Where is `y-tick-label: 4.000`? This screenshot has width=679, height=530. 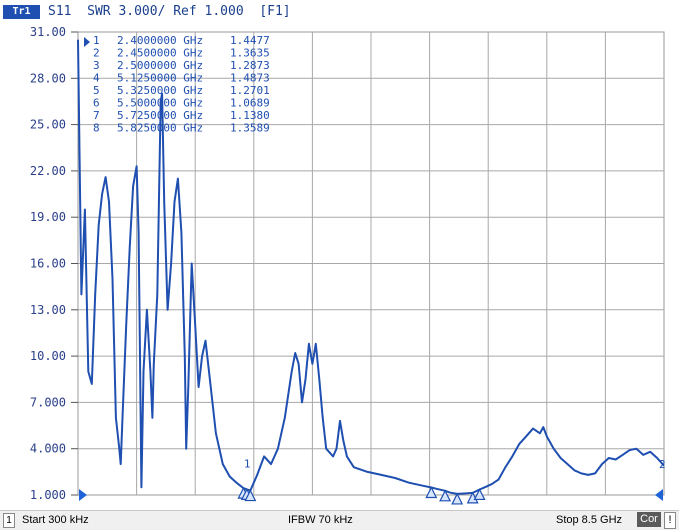
y-tick-label: 4.000 is located at coordinates (48, 449).